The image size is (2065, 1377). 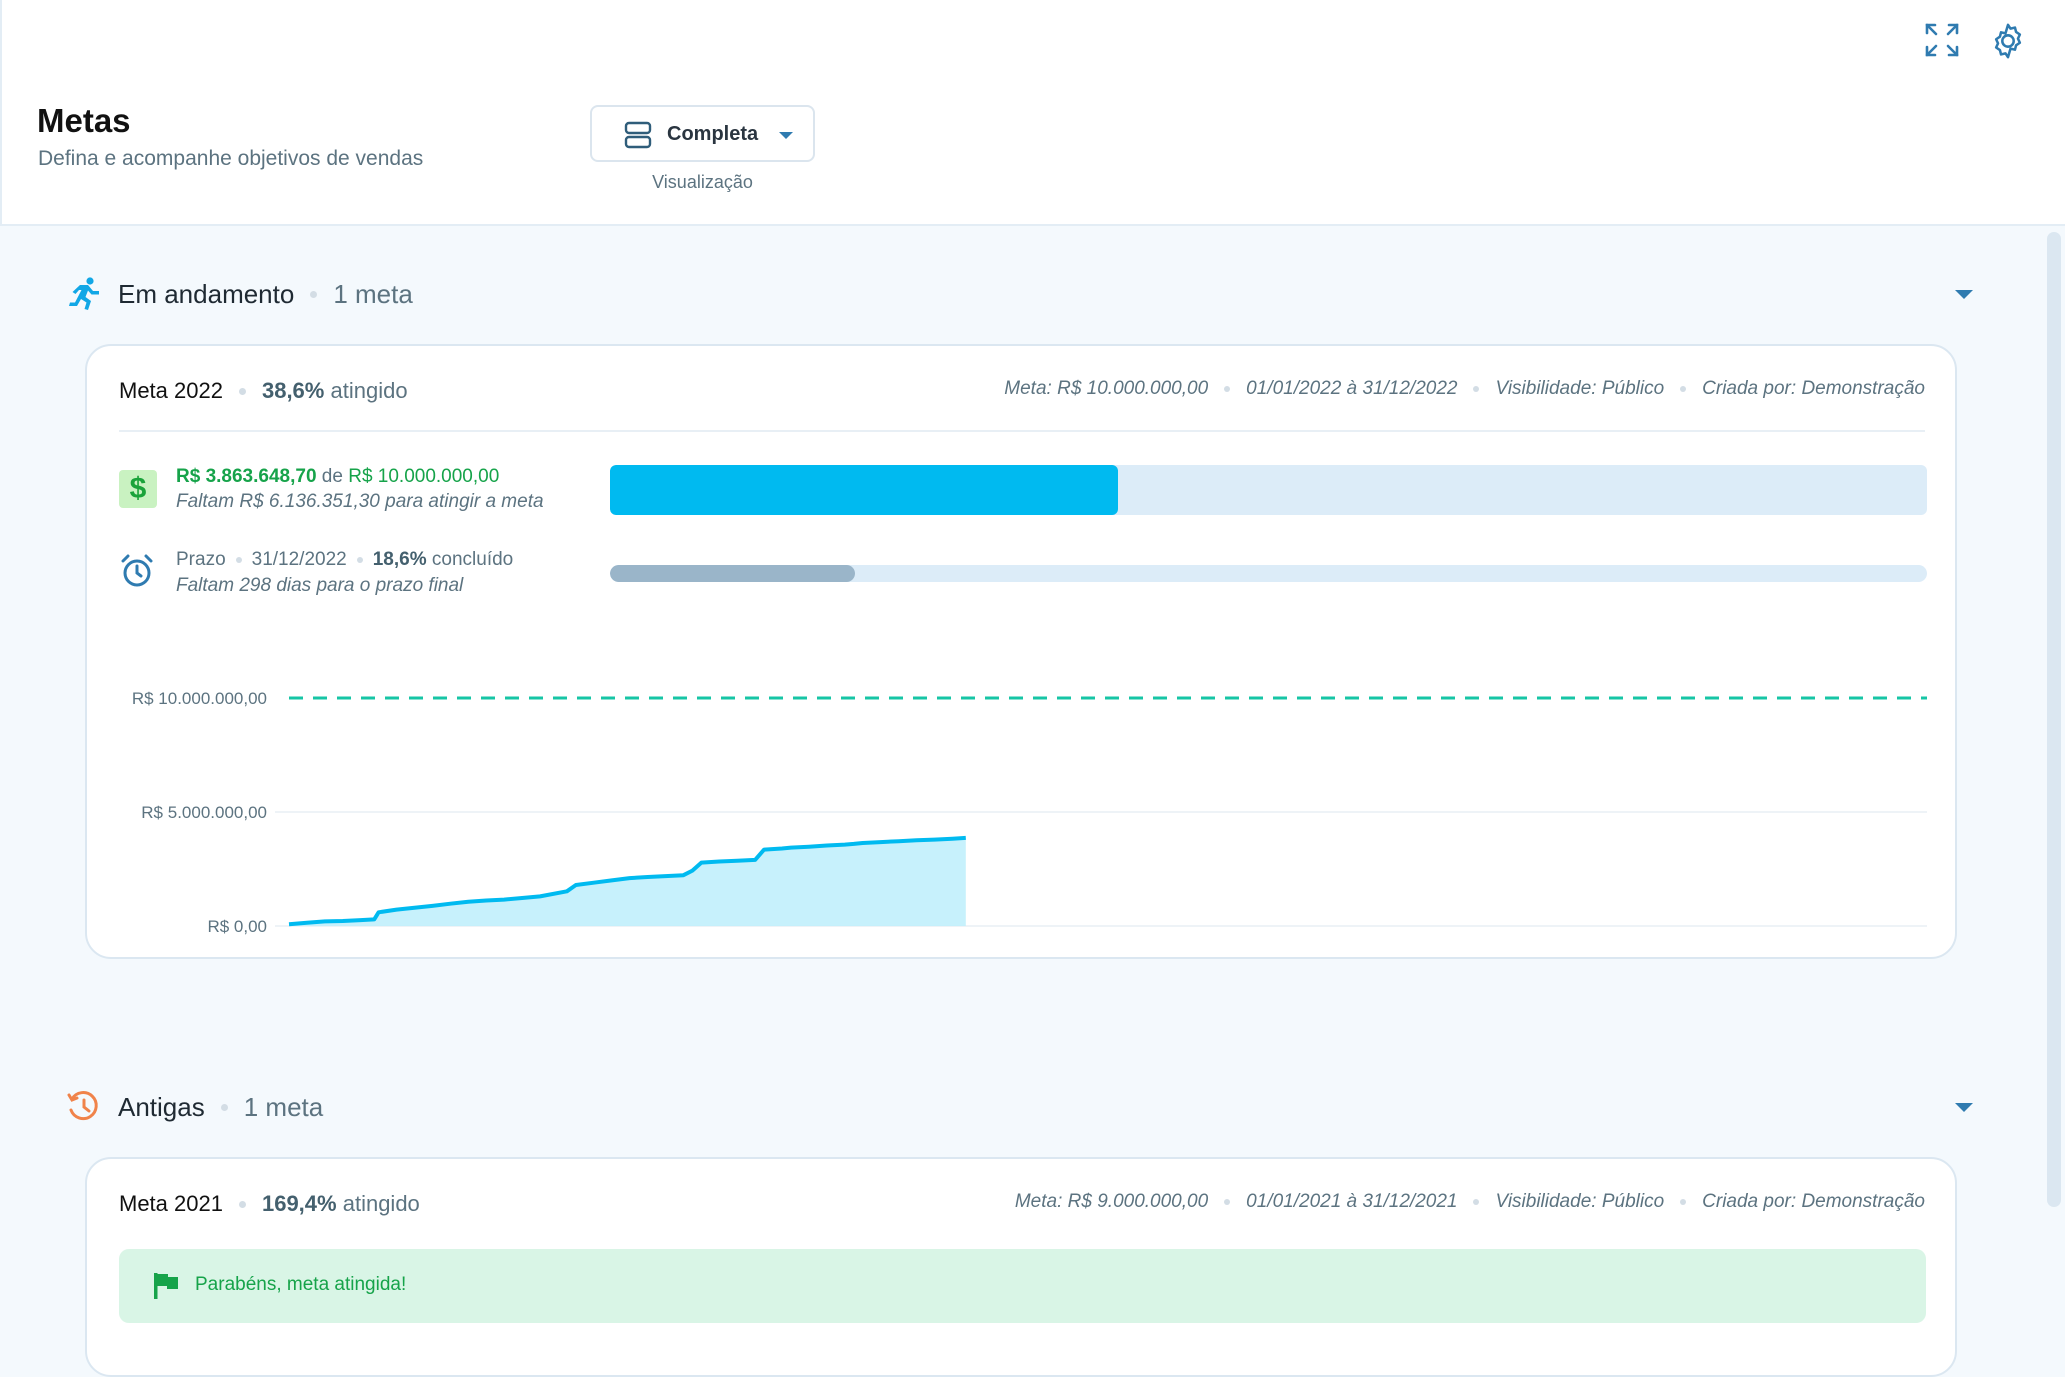 I want to click on success-message: Parabéns, meta atingida!, so click(x=301, y=1284).